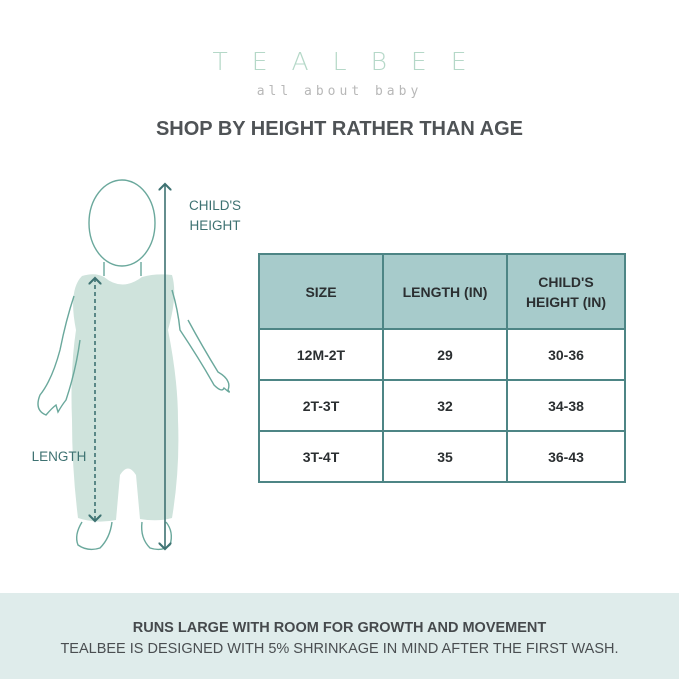  Describe the element at coordinates (445, 405) in the screenshot. I see `cell-length: 32` at that location.